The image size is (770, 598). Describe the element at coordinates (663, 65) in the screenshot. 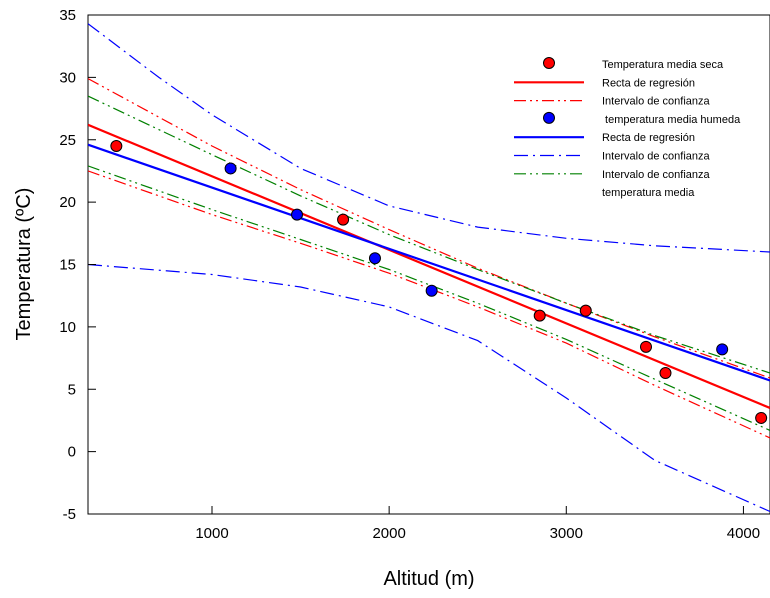

I see `legend-label-0: Temperatura media seca` at that location.